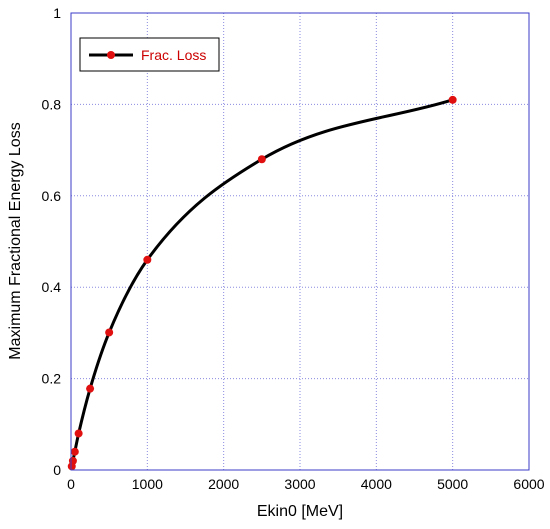 This screenshot has width=550, height=529. What do you see at coordinates (57, 13) in the screenshot?
I see `y-tick-label: 1` at bounding box center [57, 13].